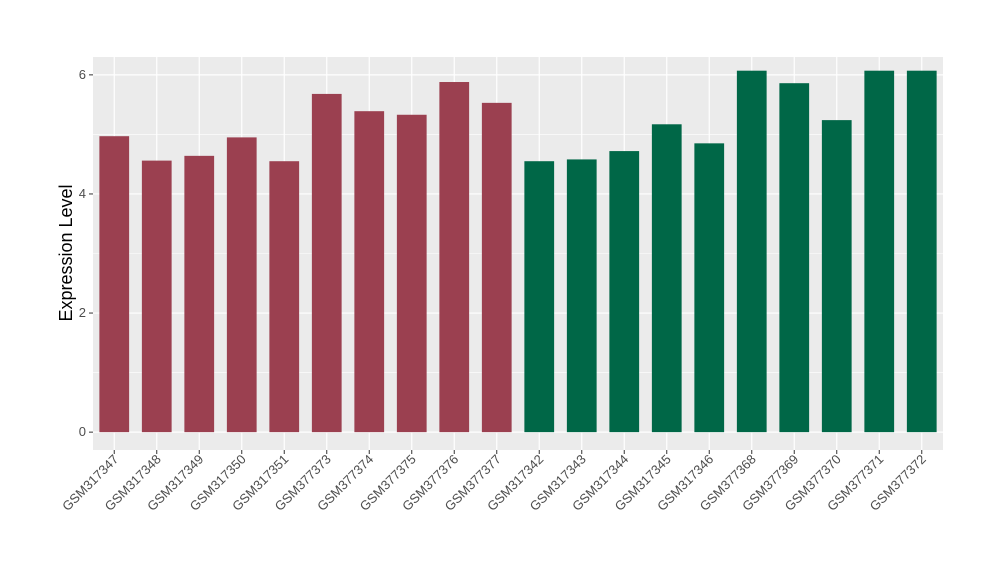 This screenshot has height=580, width=1000. I want to click on bar-GSM317344, so click(624, 292).